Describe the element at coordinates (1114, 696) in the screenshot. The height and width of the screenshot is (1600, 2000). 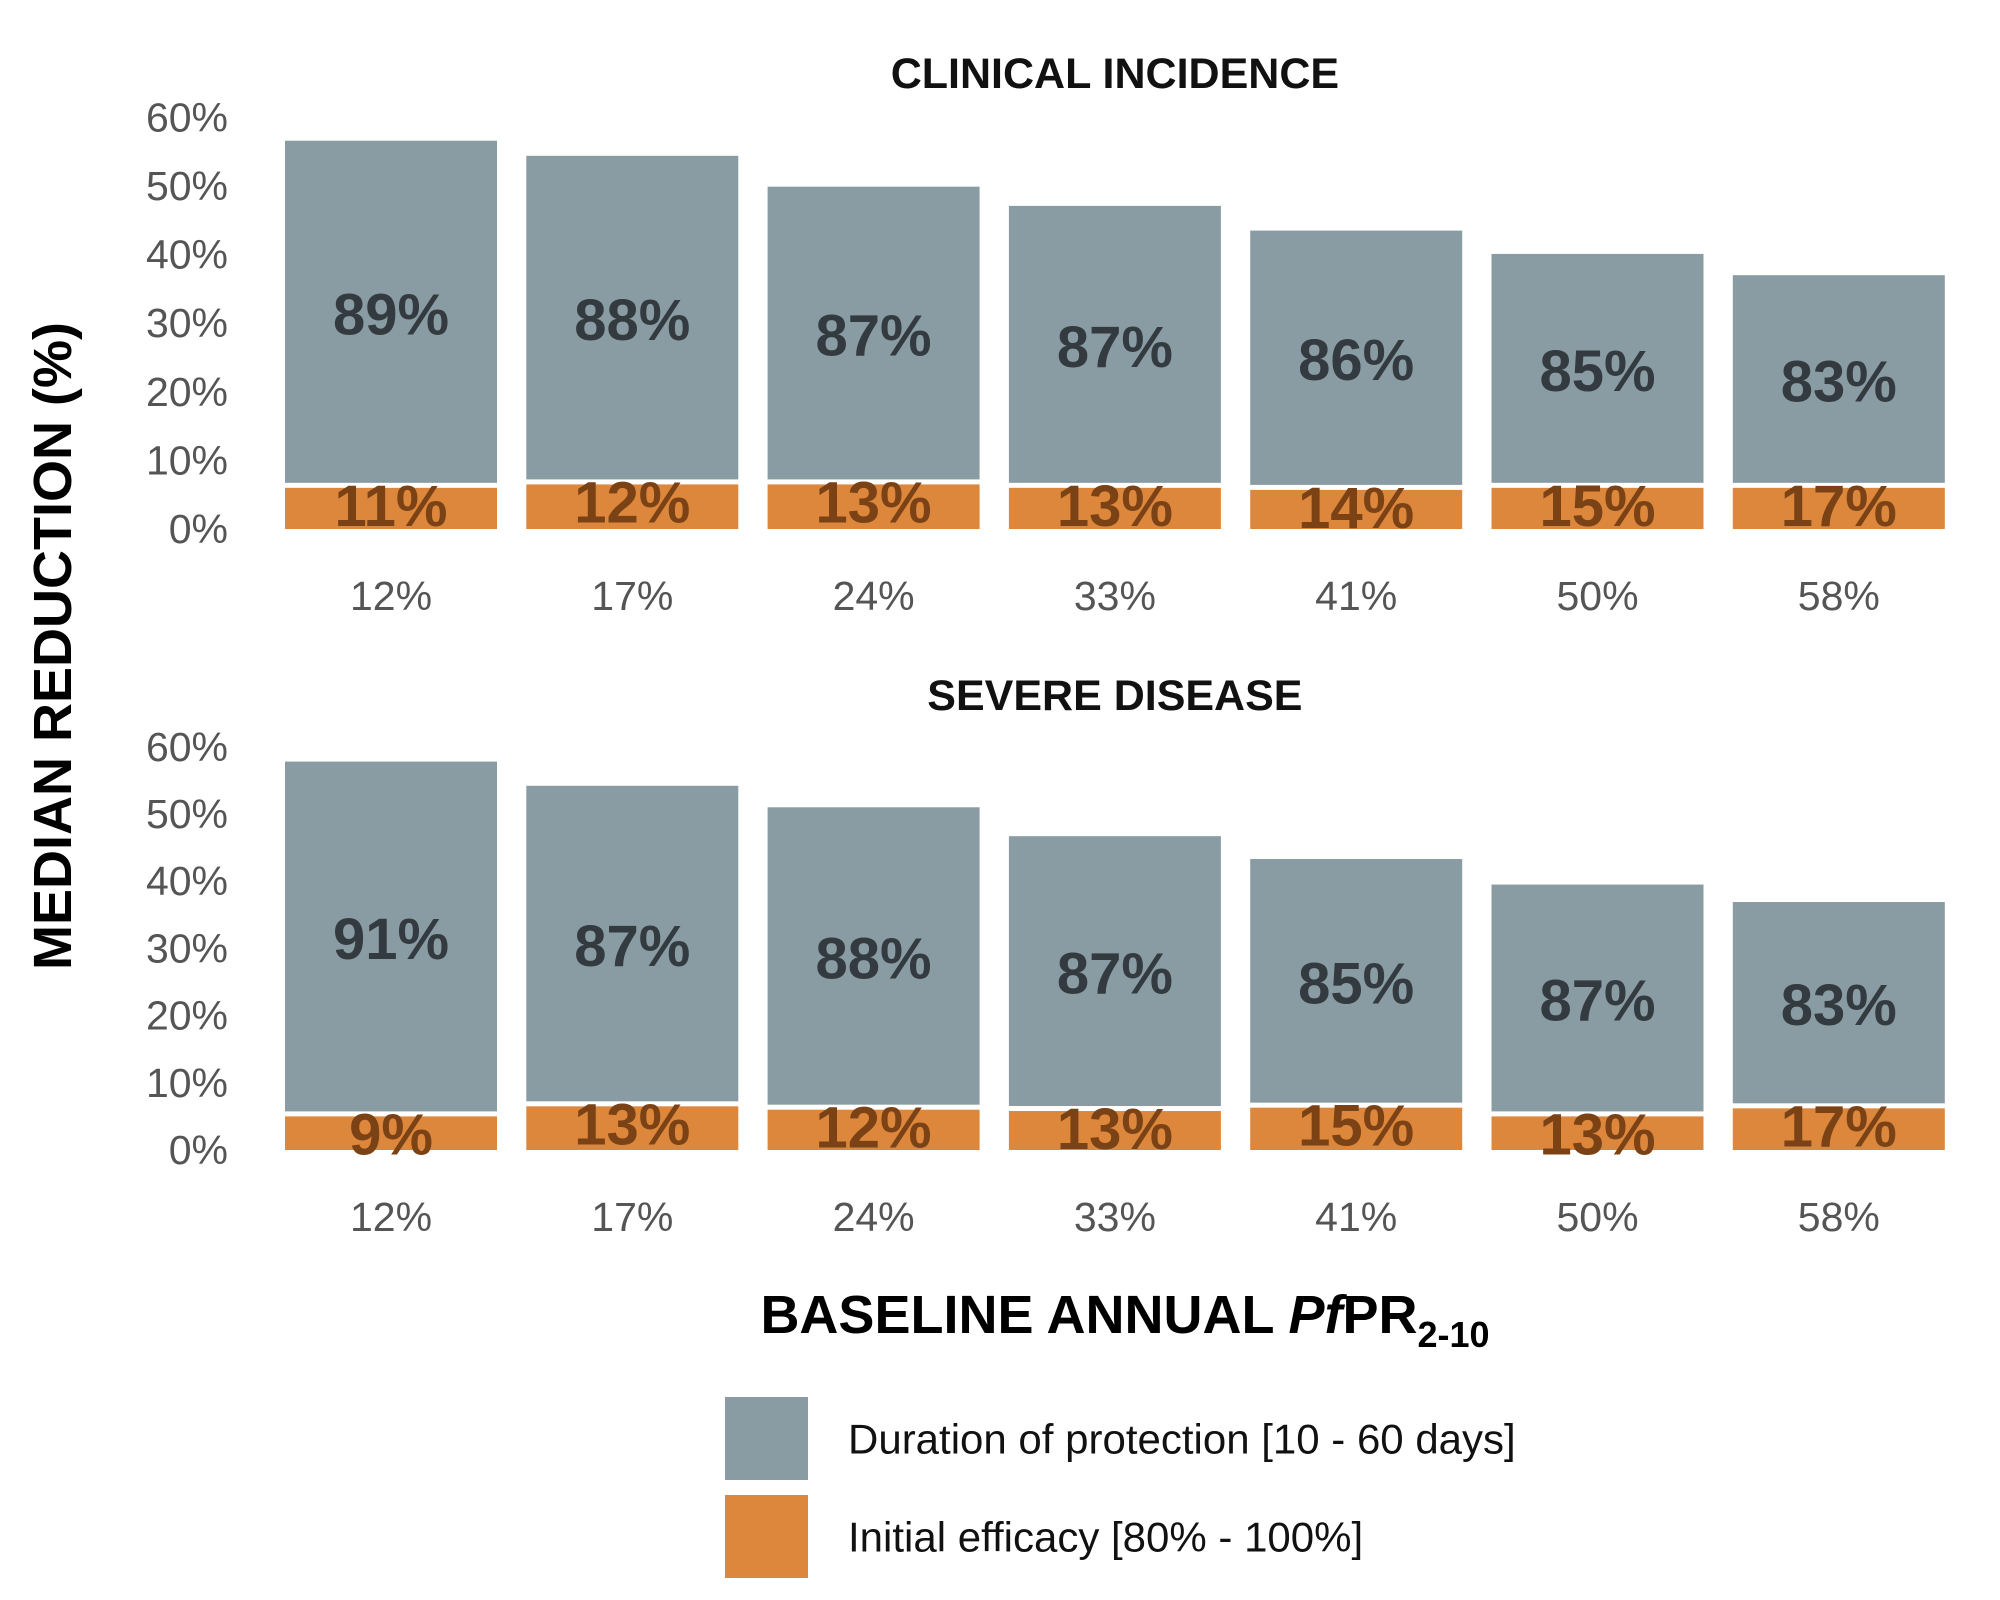
I see `panel-title: SEVERE DISEASE` at that location.